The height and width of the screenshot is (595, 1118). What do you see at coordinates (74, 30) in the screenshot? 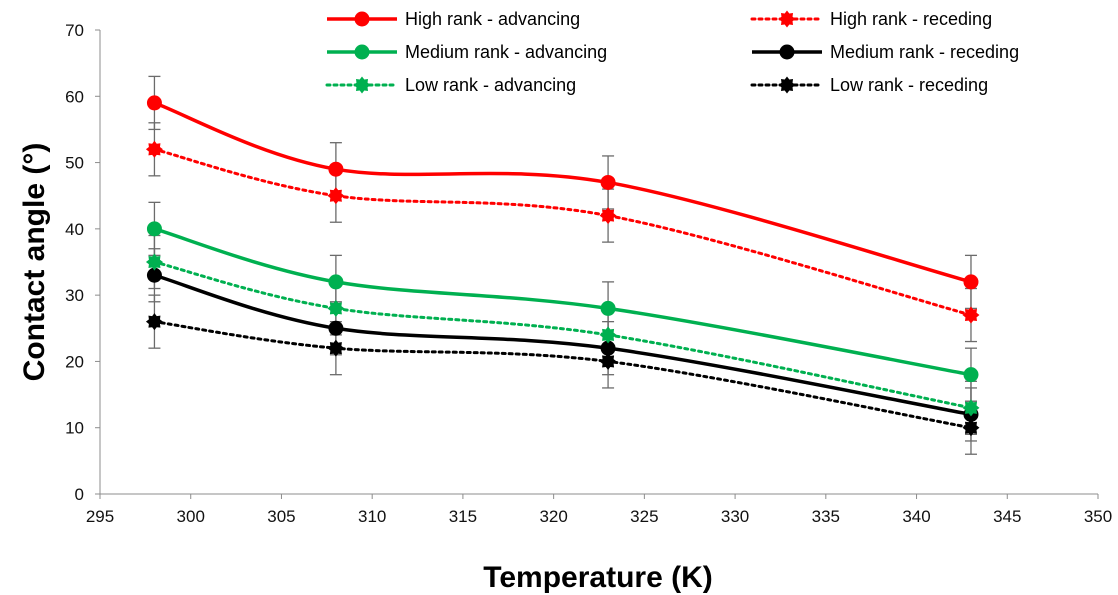
I see `y-tick-label: 70` at bounding box center [74, 30].